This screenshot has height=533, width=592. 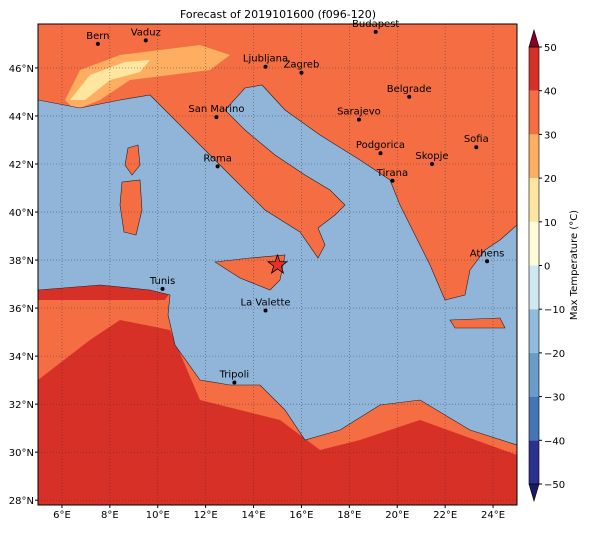 I want to click on city-label: Podgorica, so click(x=380, y=145).